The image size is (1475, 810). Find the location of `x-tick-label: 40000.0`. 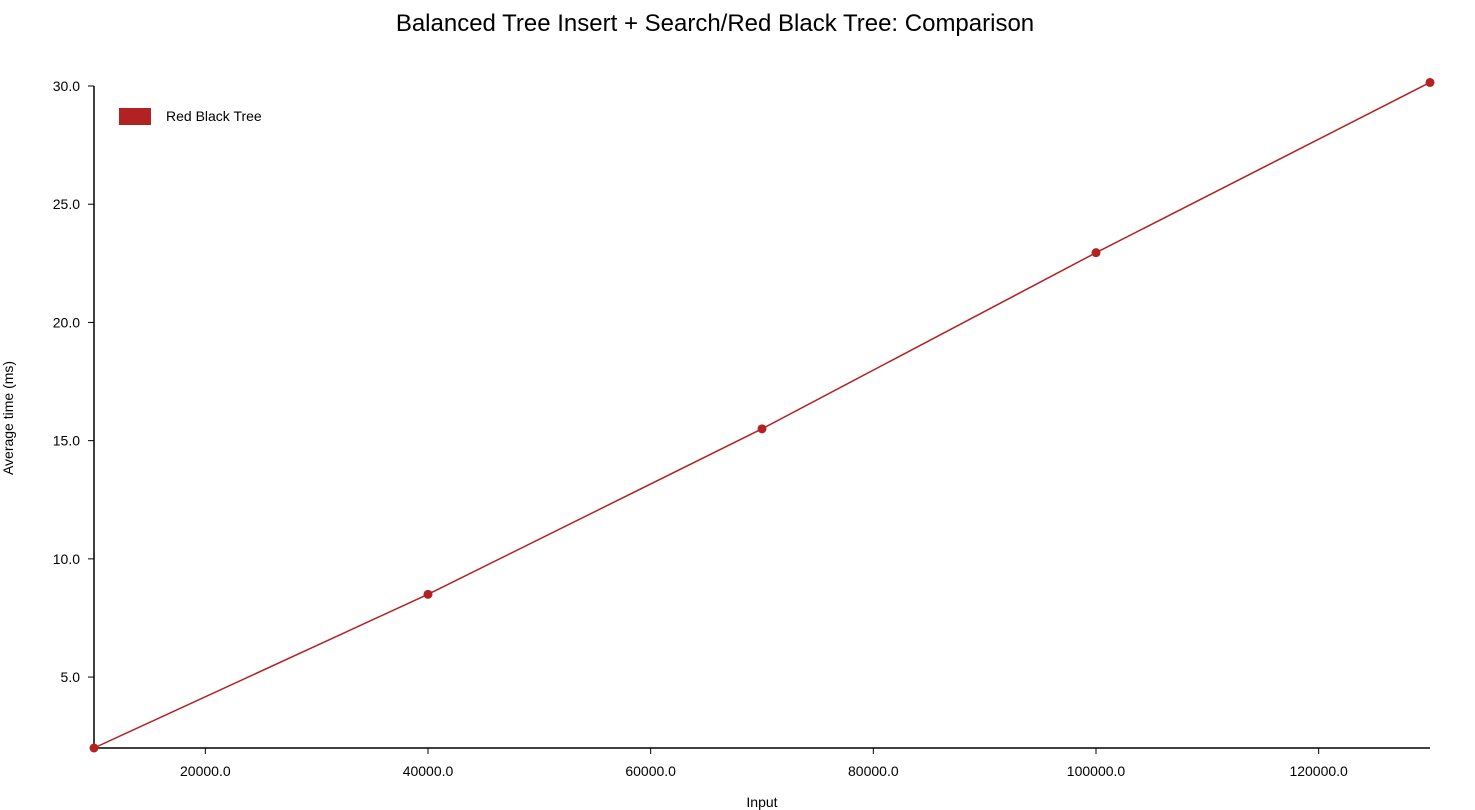

x-tick-label: 40000.0 is located at coordinates (428, 771).